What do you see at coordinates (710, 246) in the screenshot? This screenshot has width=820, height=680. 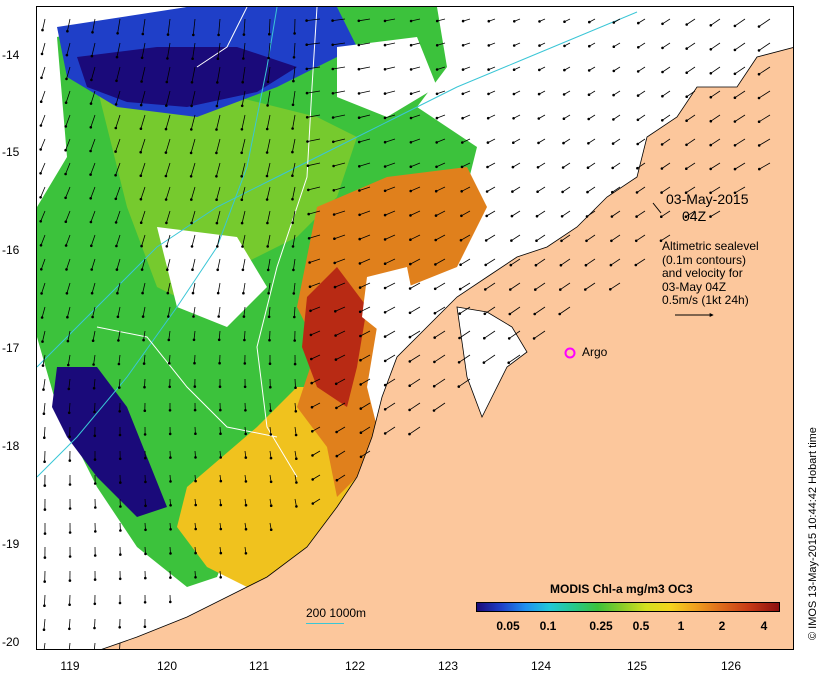 I see `altimetry-note-line: Altimetric sealevel` at bounding box center [710, 246].